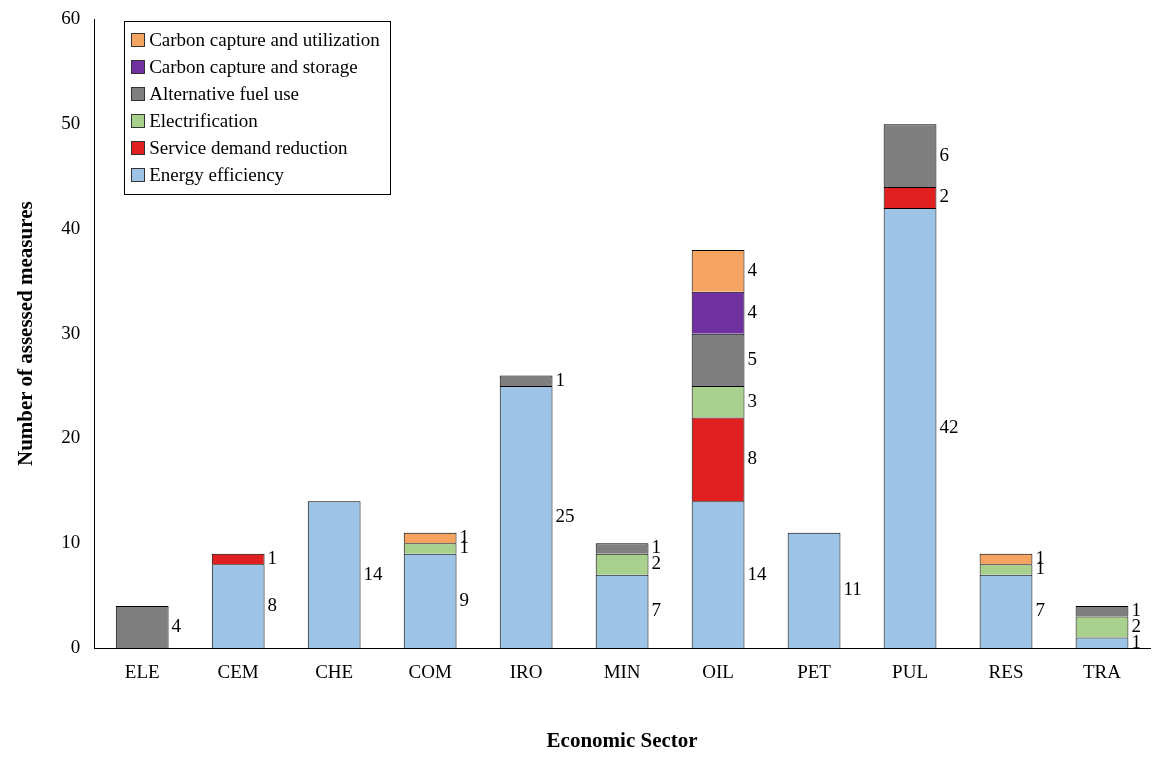  Describe the element at coordinates (142, 672) in the screenshot. I see `x-tick-label: ELE` at that location.